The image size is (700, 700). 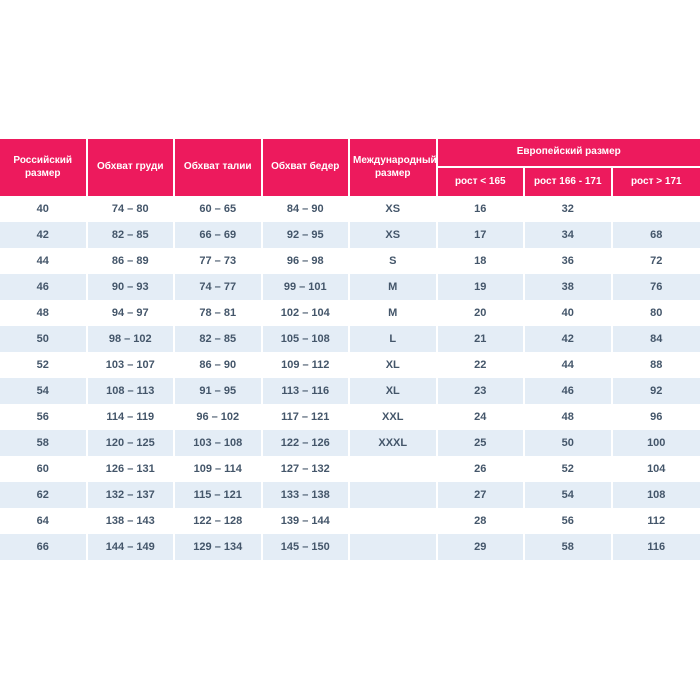 What do you see at coordinates (306, 443) in the screenshot?
I see `table-cell: 122 – 126` at bounding box center [306, 443].